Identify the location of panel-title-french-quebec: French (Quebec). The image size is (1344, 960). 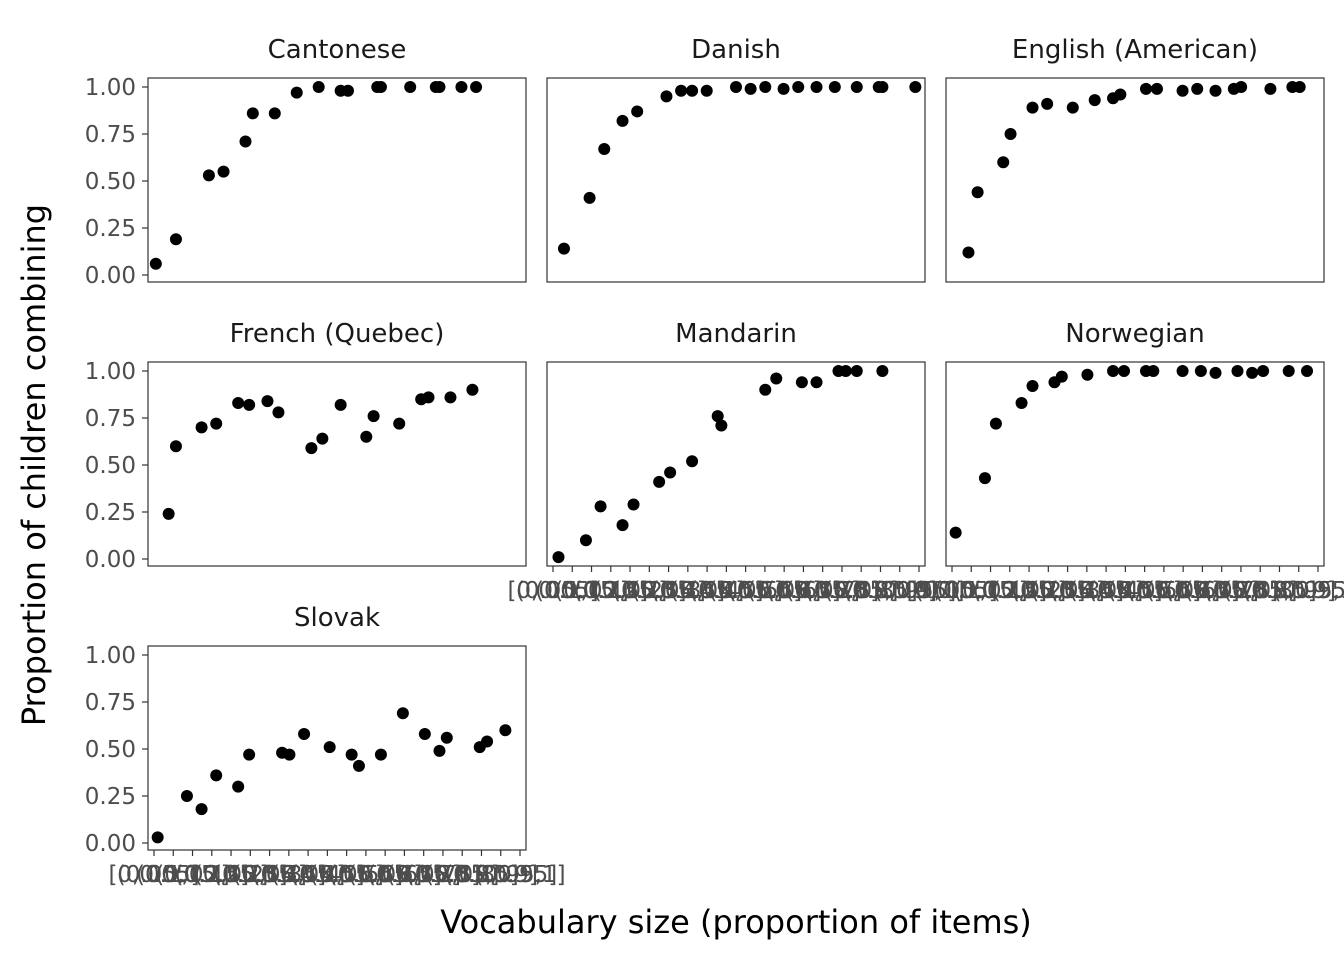
(337, 334).